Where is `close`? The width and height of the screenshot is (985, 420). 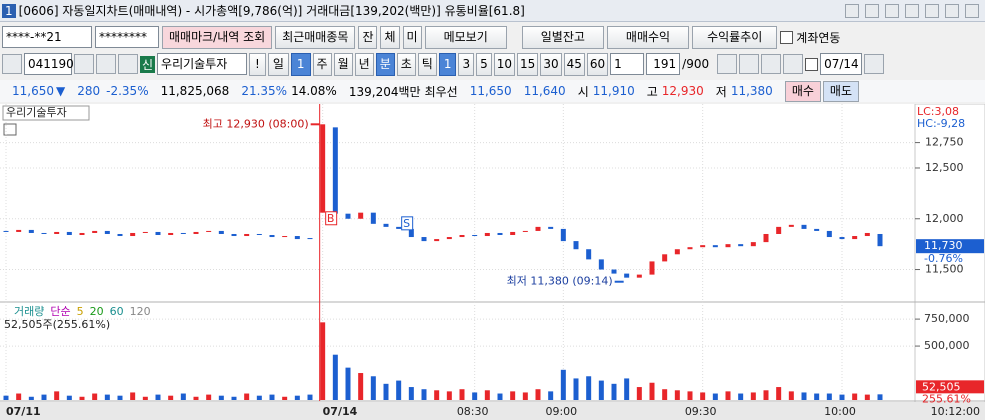 close is located at coordinates (972, 10).